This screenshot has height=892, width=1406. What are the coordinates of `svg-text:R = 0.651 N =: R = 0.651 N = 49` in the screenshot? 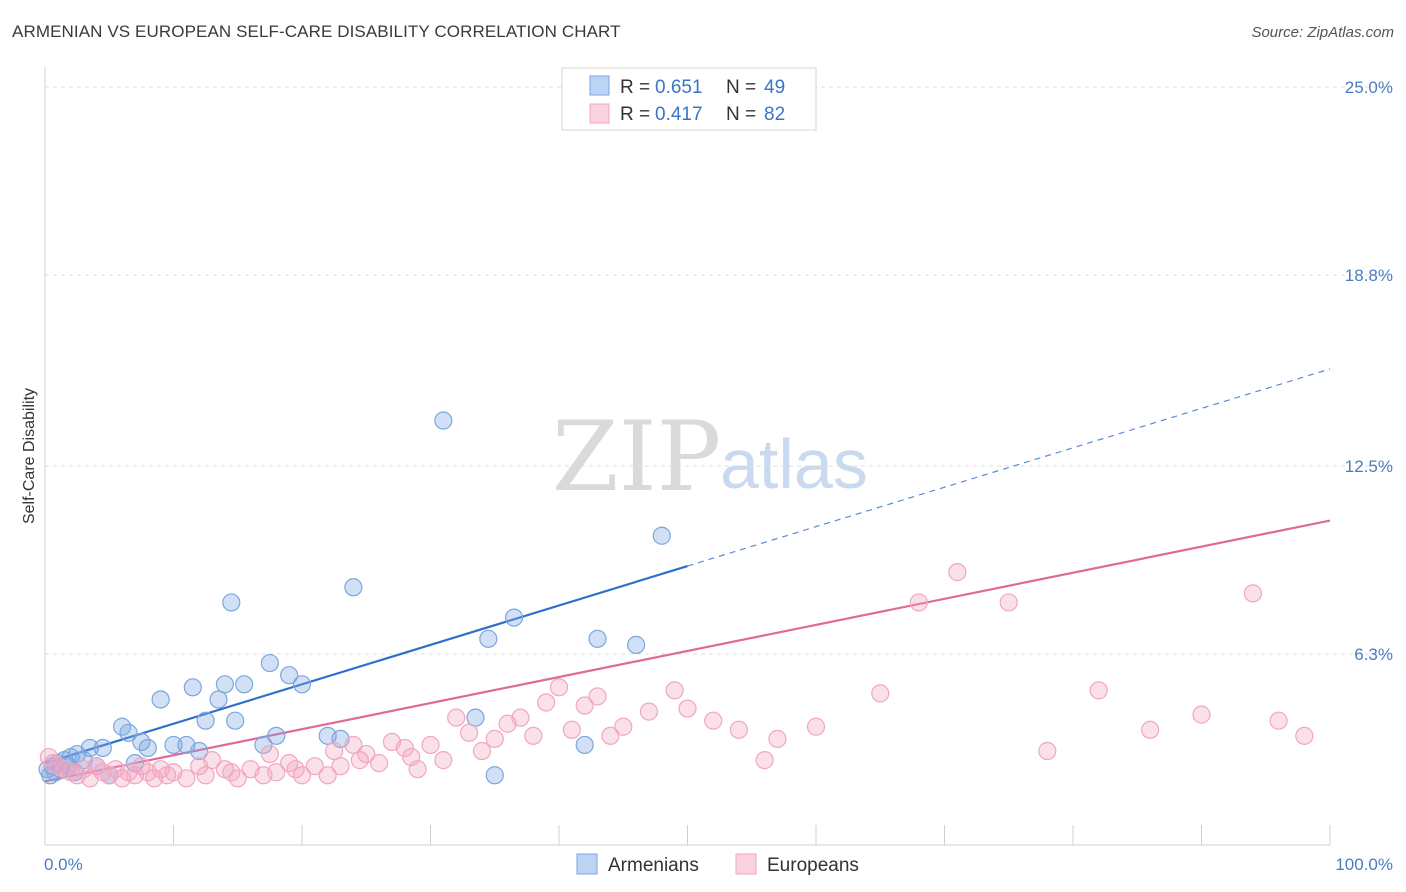 It's located at (702, 87).